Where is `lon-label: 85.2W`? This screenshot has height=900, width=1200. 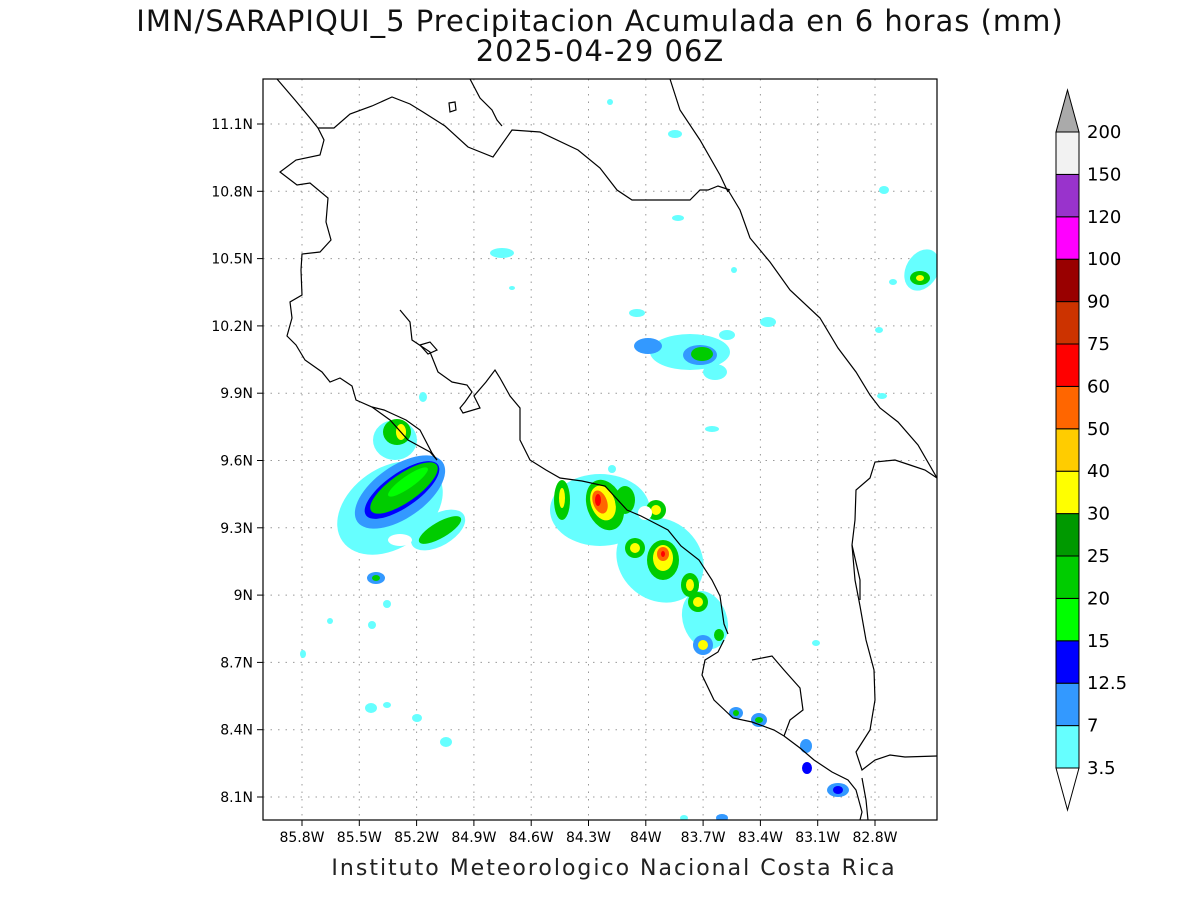 lon-label: 85.2W is located at coordinates (416, 838).